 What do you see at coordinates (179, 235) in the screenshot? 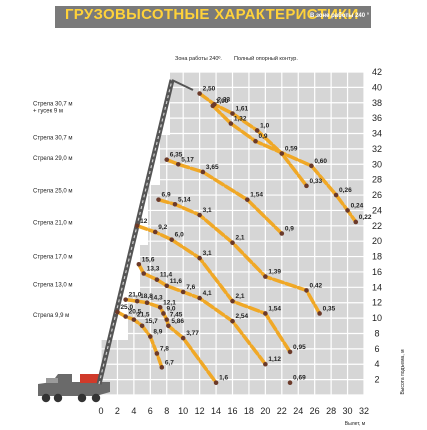
I see `load-value-label: 6,0` at bounding box center [179, 235].